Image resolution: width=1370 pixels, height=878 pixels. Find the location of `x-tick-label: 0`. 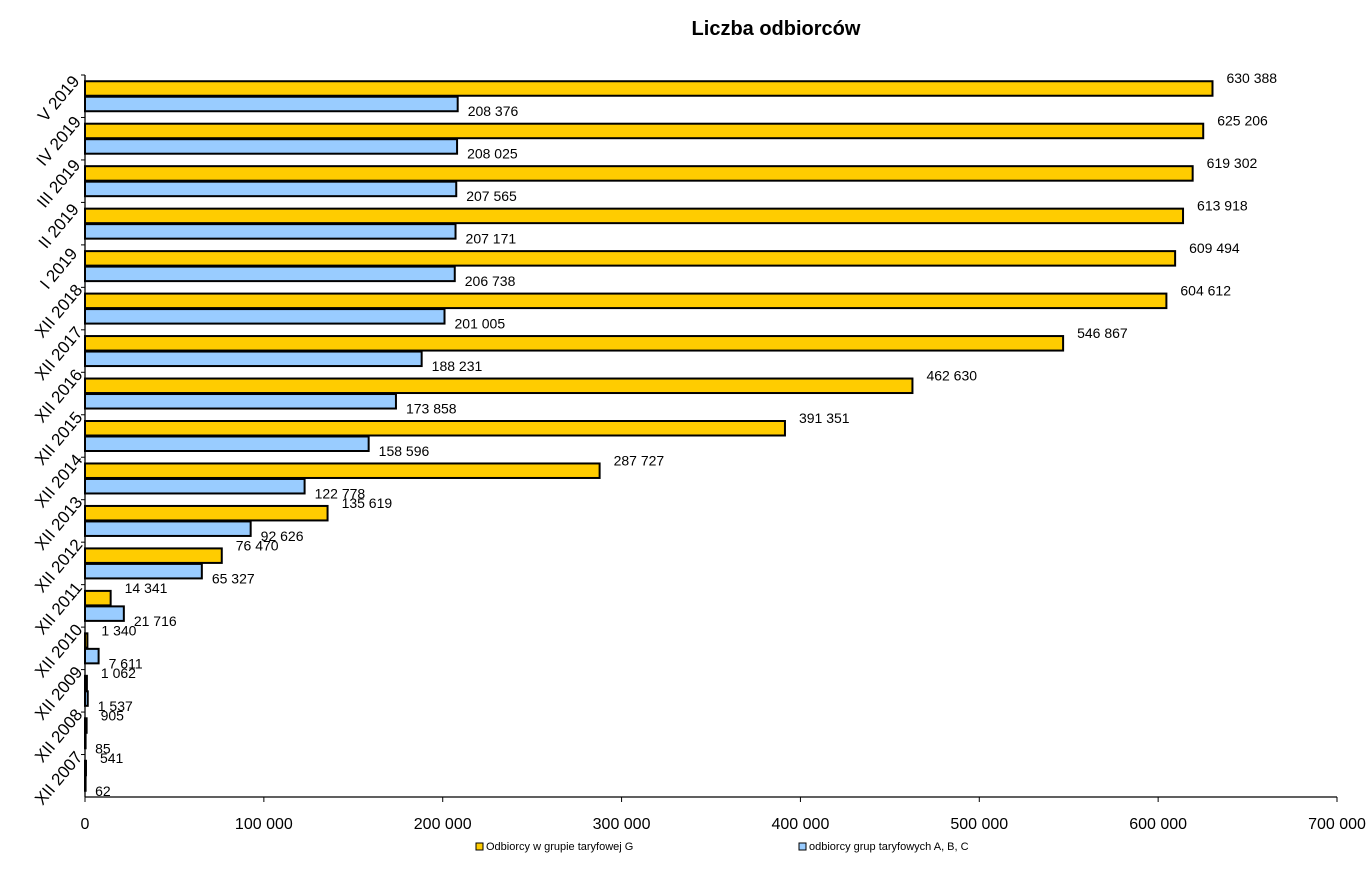

x-tick-label: 0 is located at coordinates (85, 824).